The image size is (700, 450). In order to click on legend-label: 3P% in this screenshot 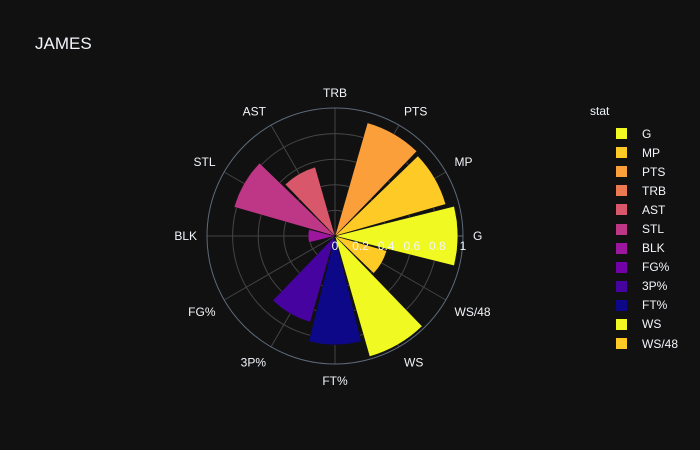, I will do `click(655, 286)`.